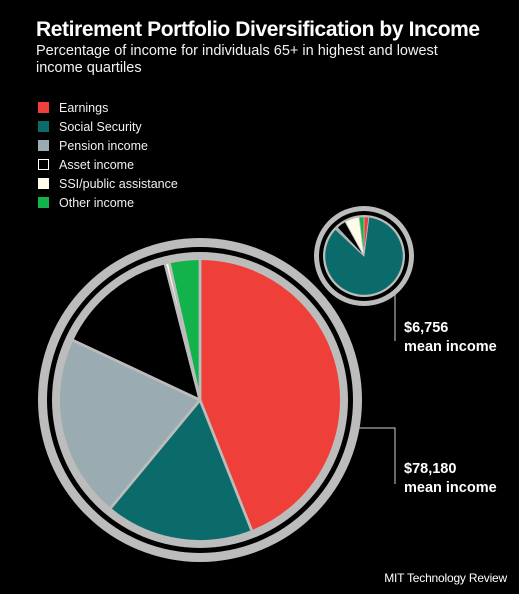  What do you see at coordinates (361, 236) in the screenshot?
I see `pie-small-slice-other-income` at bounding box center [361, 236].